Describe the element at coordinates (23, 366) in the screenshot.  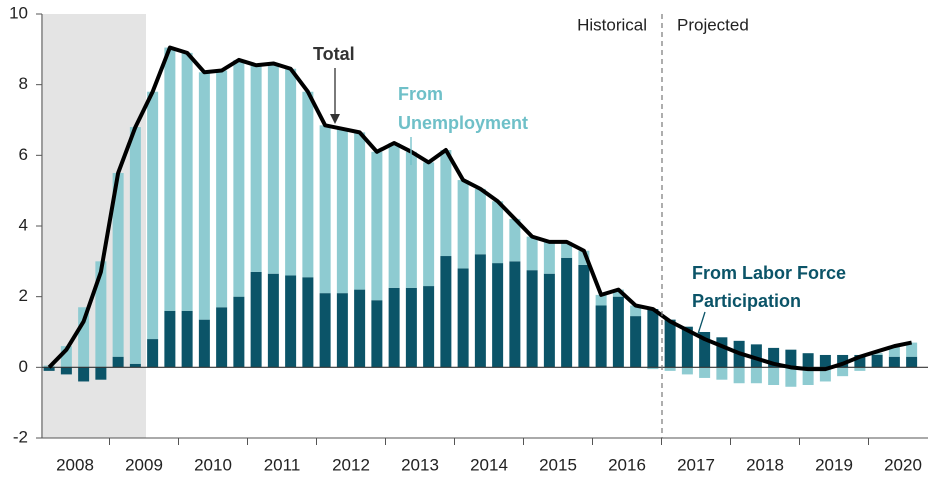
I see `y-tick-label: 0` at that location.